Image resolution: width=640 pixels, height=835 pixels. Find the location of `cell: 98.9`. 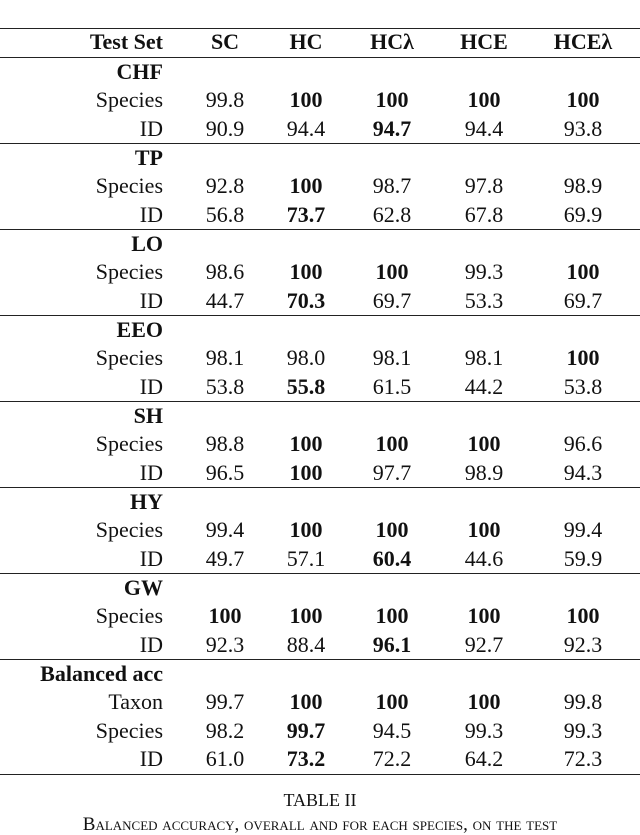

cell: 98.9 is located at coordinates (484, 472).